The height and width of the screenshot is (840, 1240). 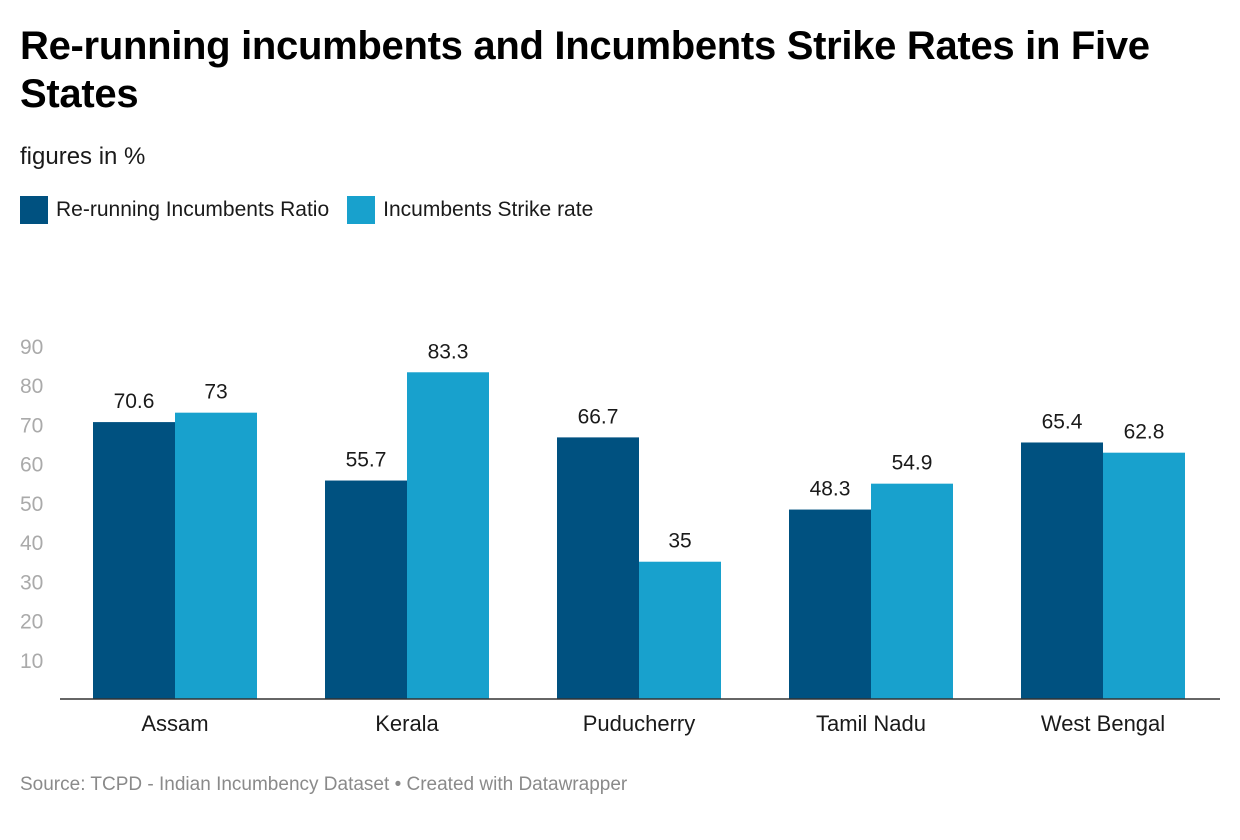 I want to click on y-tick-label-10: 10, so click(x=31, y=661).